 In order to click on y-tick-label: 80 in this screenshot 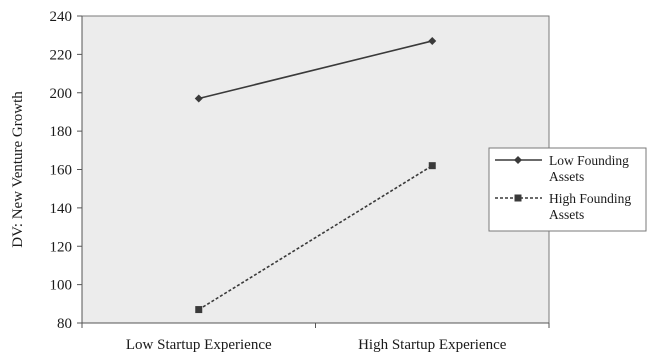, I will do `click(64, 324)`.